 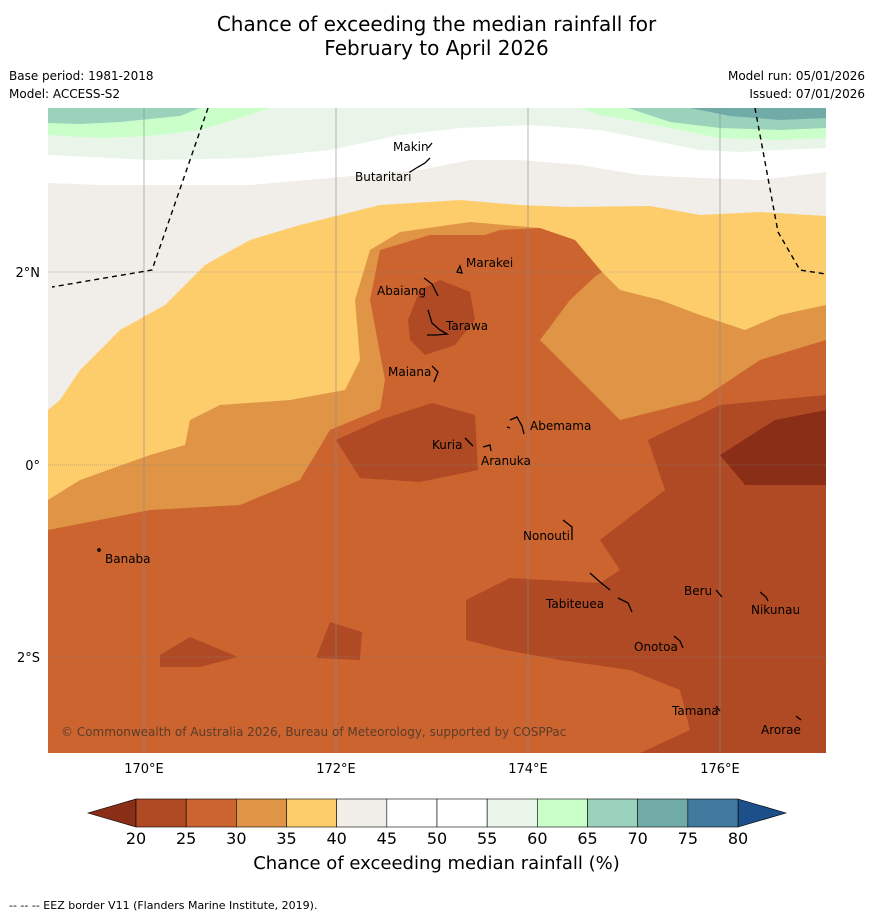 What do you see at coordinates (688, 838) in the screenshot?
I see `colorbar-tick-label: 75` at bounding box center [688, 838].